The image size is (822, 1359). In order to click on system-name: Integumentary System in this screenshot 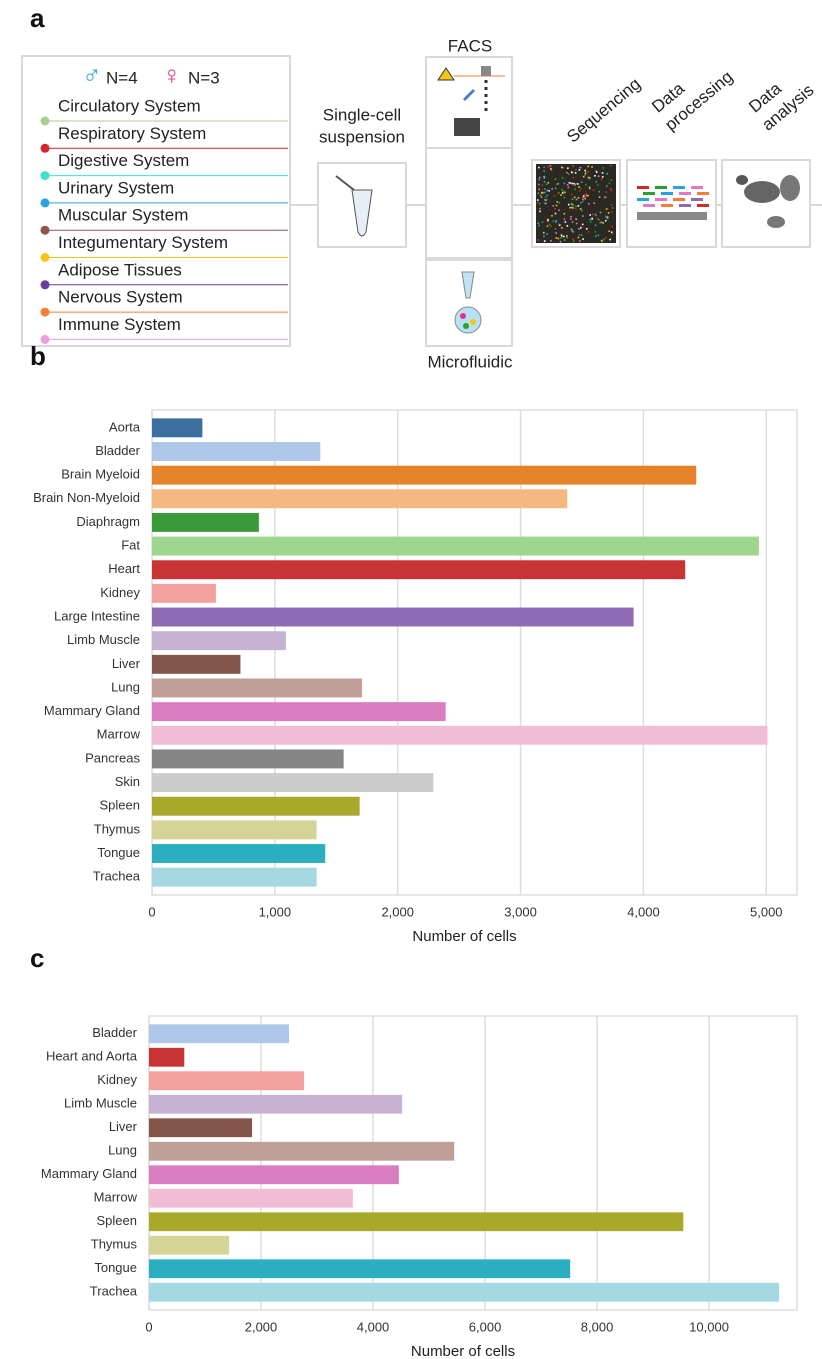, I will do `click(143, 242)`.